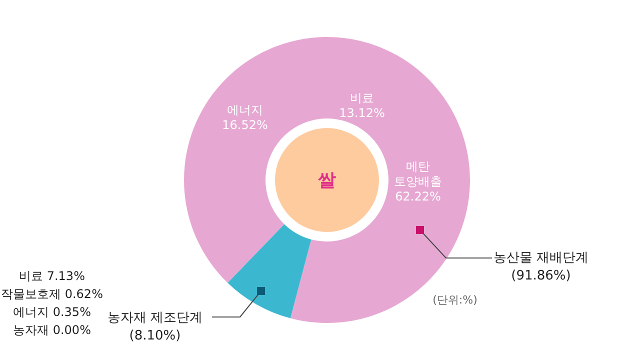  What do you see at coordinates (541, 276) in the screenshot?
I see `data-label: (91.86%)` at bounding box center [541, 276].